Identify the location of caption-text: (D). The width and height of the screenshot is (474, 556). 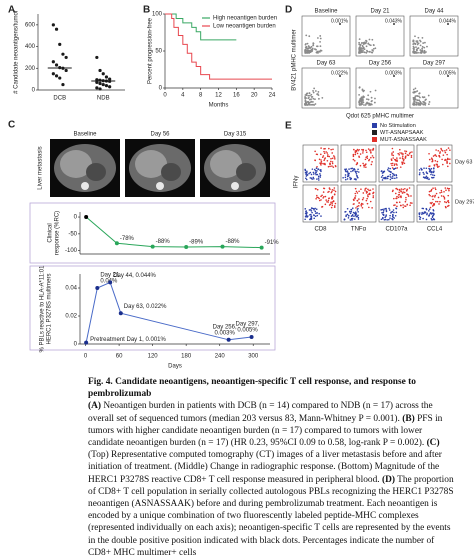
(388, 479).